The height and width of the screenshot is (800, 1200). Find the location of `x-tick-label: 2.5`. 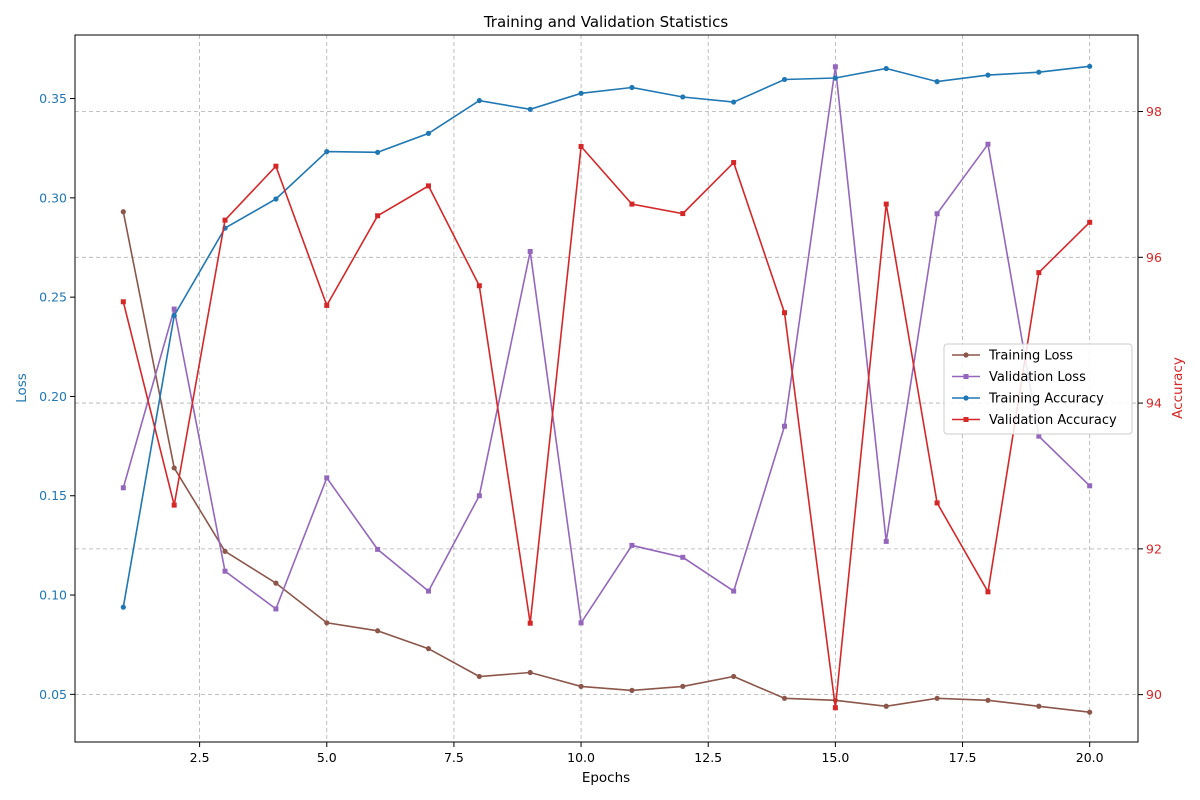

x-tick-label: 2.5 is located at coordinates (200, 757).